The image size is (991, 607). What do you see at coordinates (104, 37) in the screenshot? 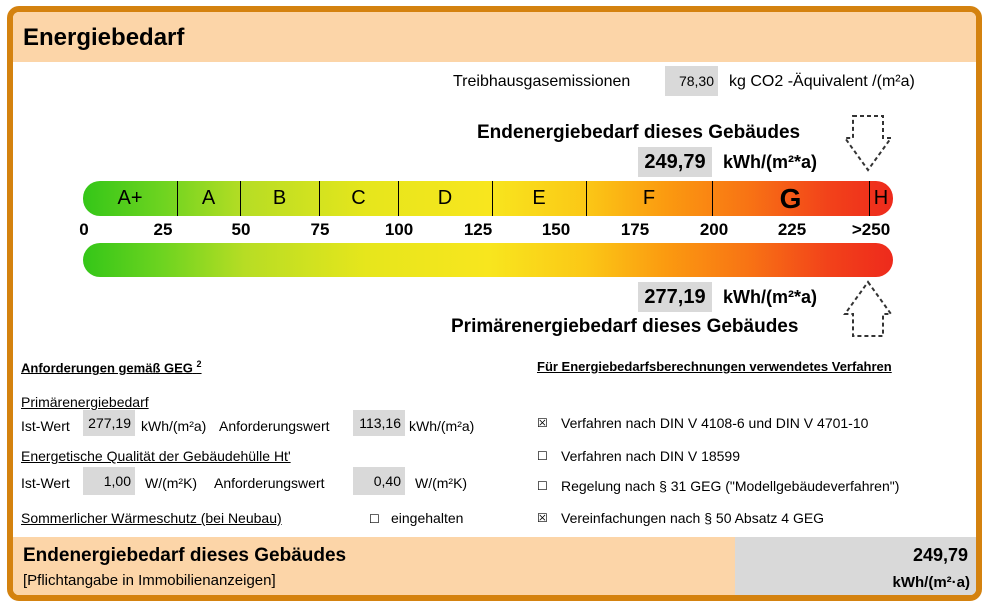
I see `page-title: Energiebedarf` at bounding box center [104, 37].